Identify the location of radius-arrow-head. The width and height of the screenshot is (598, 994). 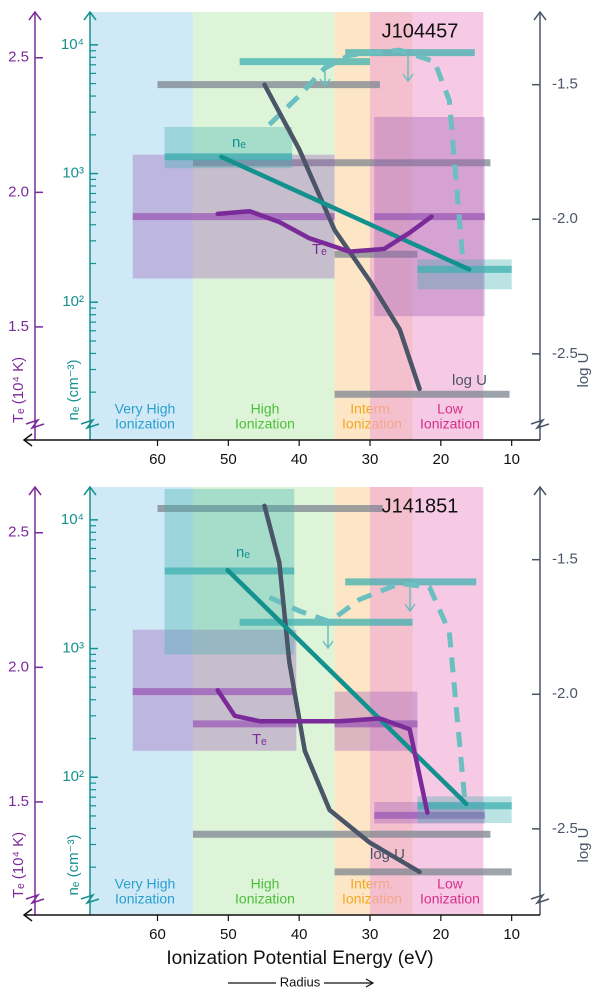
(370, 983).